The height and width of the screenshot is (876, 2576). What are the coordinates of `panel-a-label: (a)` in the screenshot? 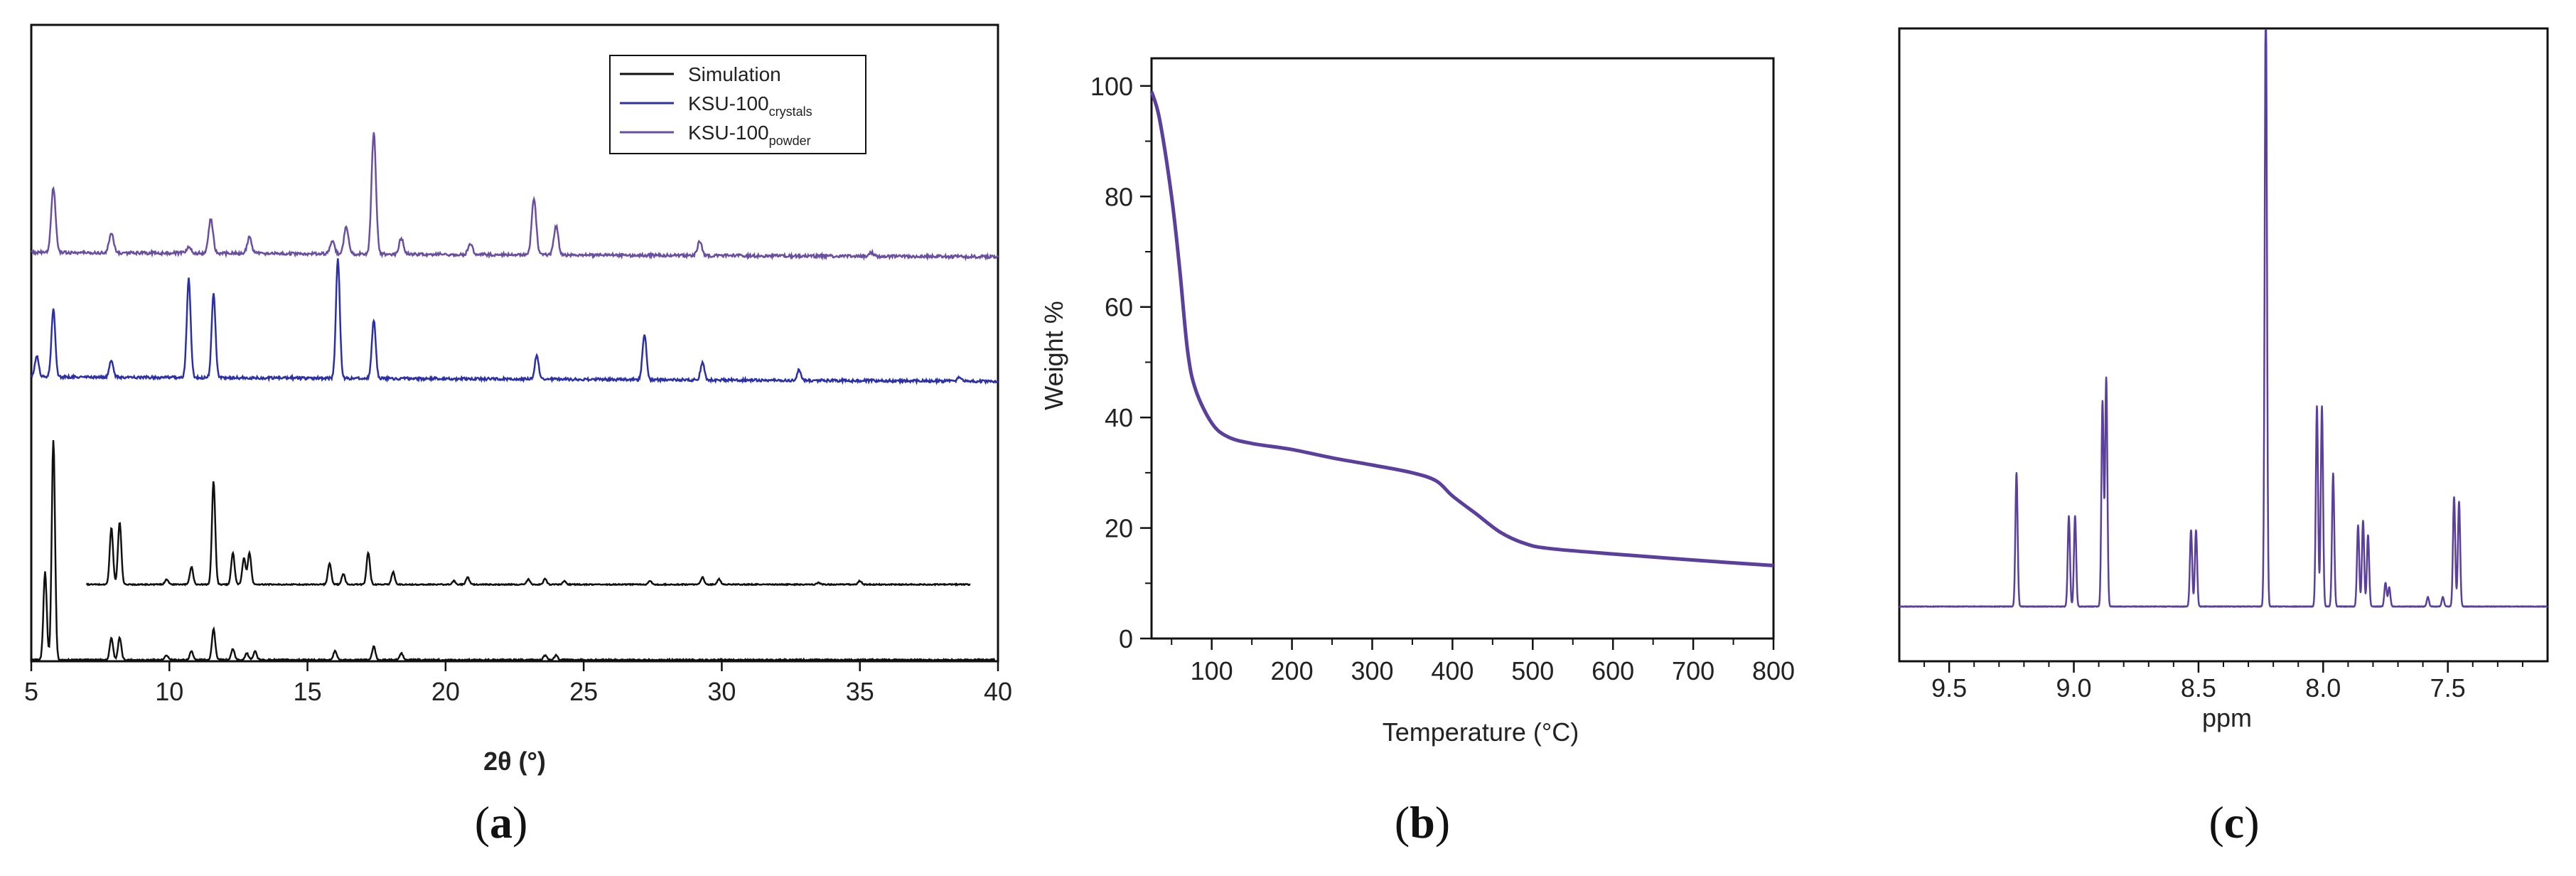 It's located at (501, 822).